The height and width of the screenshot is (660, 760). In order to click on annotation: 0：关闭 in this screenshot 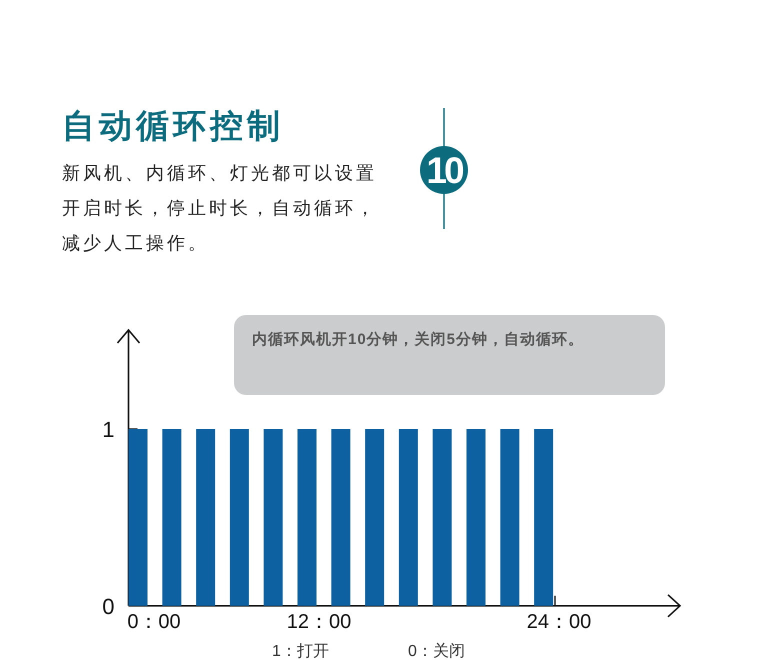, I will do `click(436, 651)`.